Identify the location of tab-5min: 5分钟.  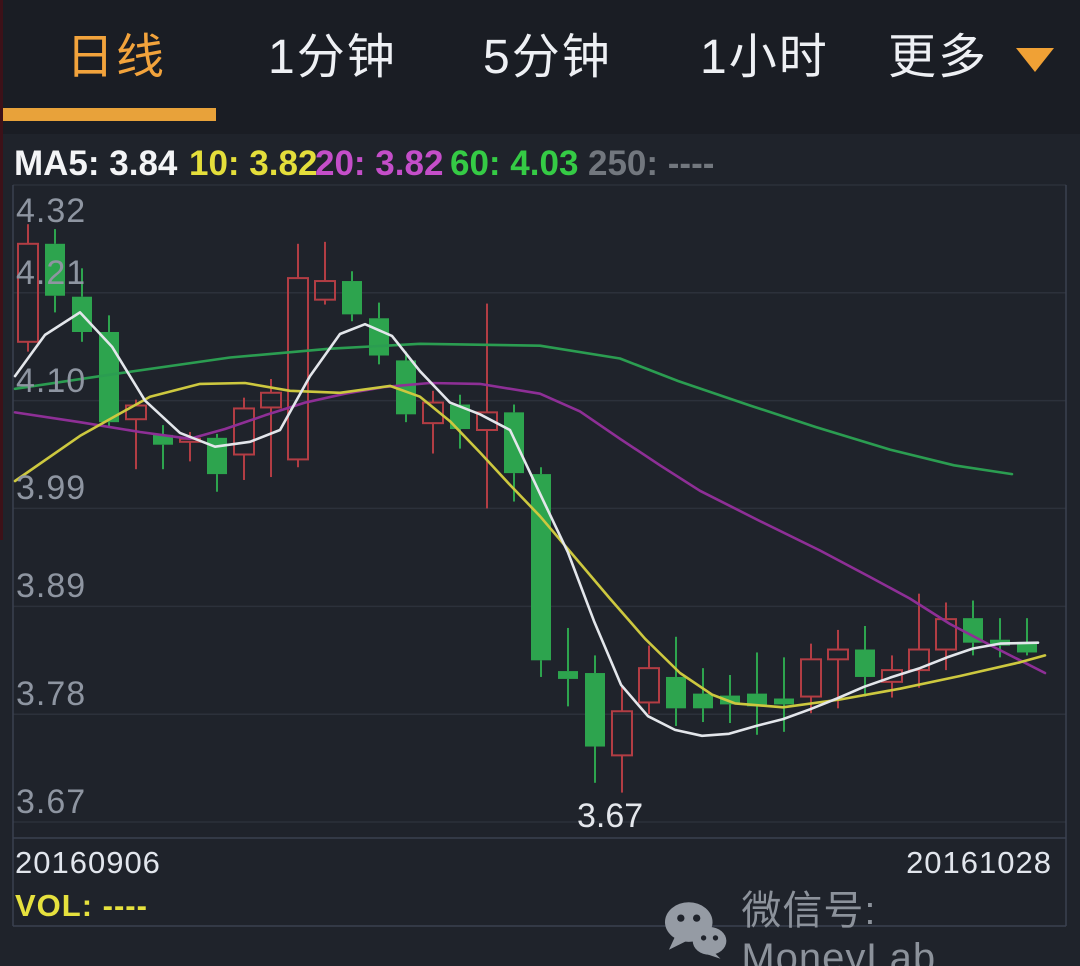
(547, 57).